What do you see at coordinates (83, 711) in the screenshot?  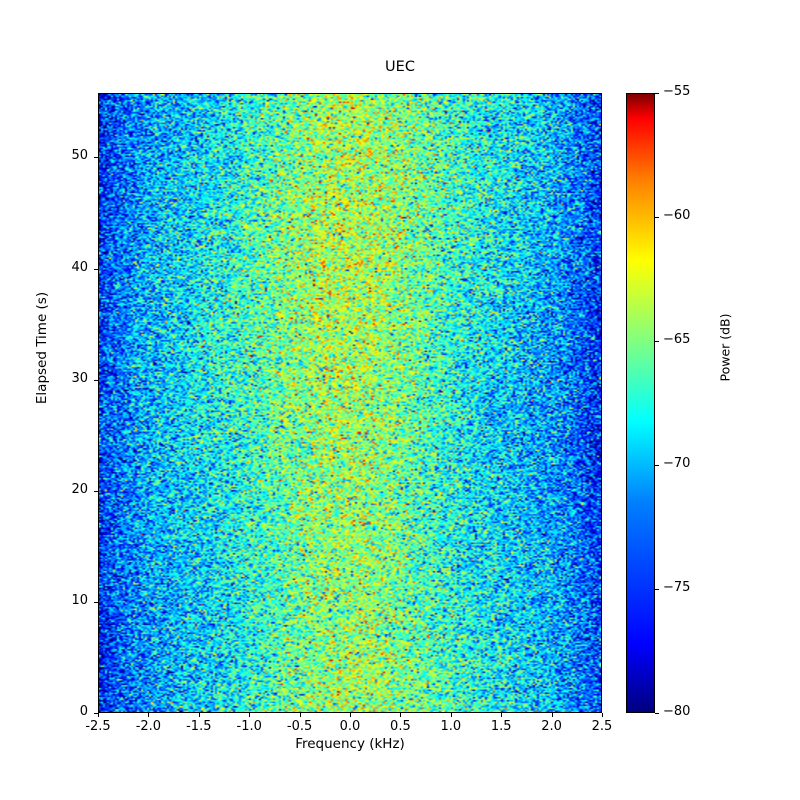 I see `y-tick-label: 0` at bounding box center [83, 711].